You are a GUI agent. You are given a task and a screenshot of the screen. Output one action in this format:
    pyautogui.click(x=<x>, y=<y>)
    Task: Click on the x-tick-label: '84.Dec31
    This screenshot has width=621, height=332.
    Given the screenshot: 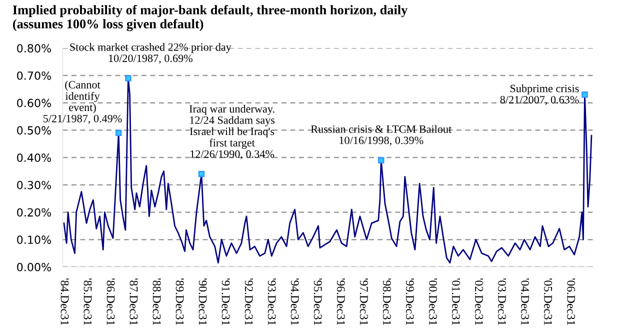 What is the action you would take?
    pyautogui.click(x=64, y=302)
    